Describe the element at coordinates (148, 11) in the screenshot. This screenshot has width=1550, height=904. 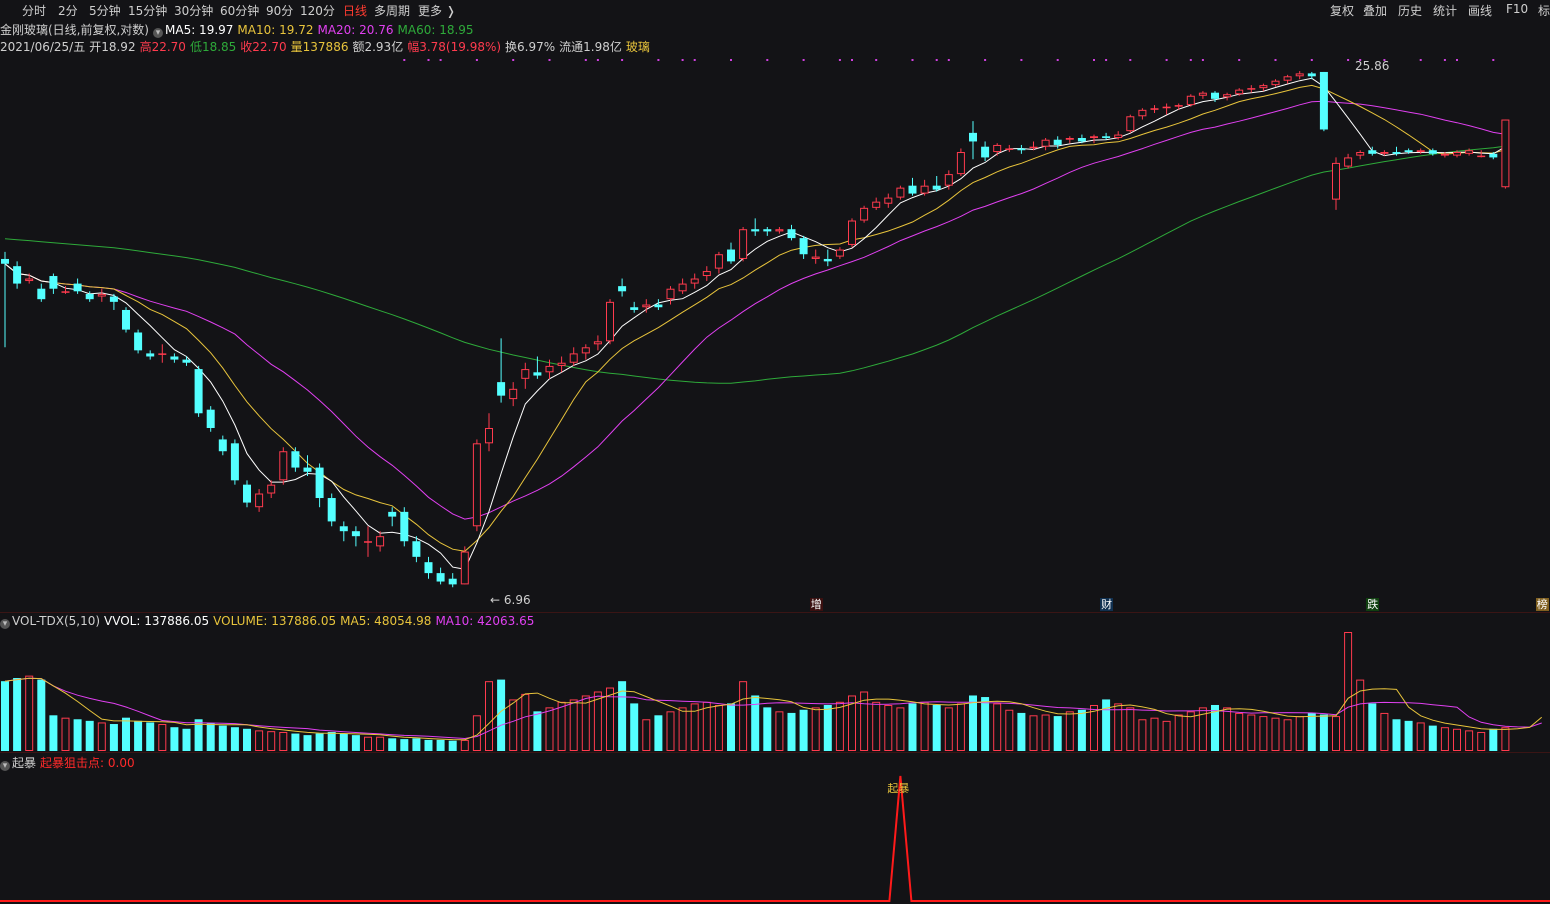
I see `period-tab-15min: 15分钟` at that location.